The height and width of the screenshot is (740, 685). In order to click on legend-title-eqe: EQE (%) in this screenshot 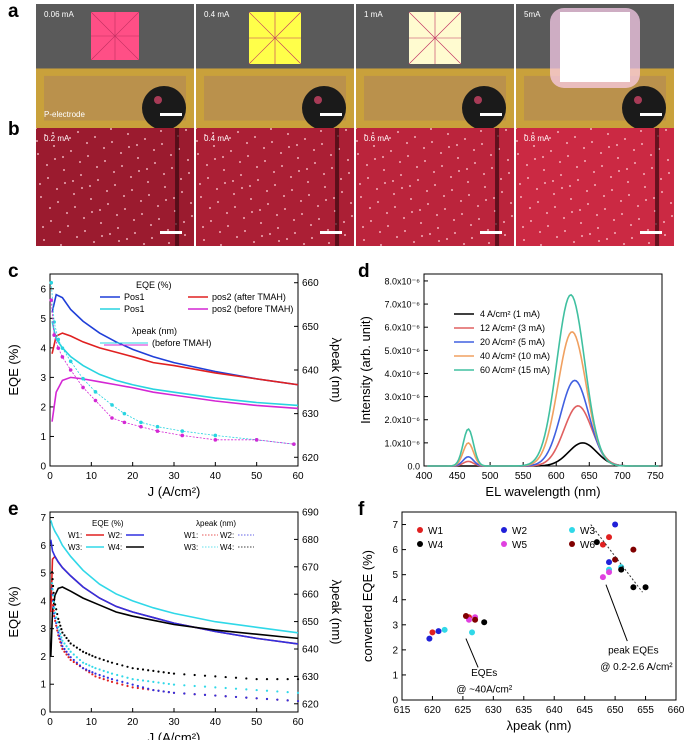, I will do `click(154, 285)`.